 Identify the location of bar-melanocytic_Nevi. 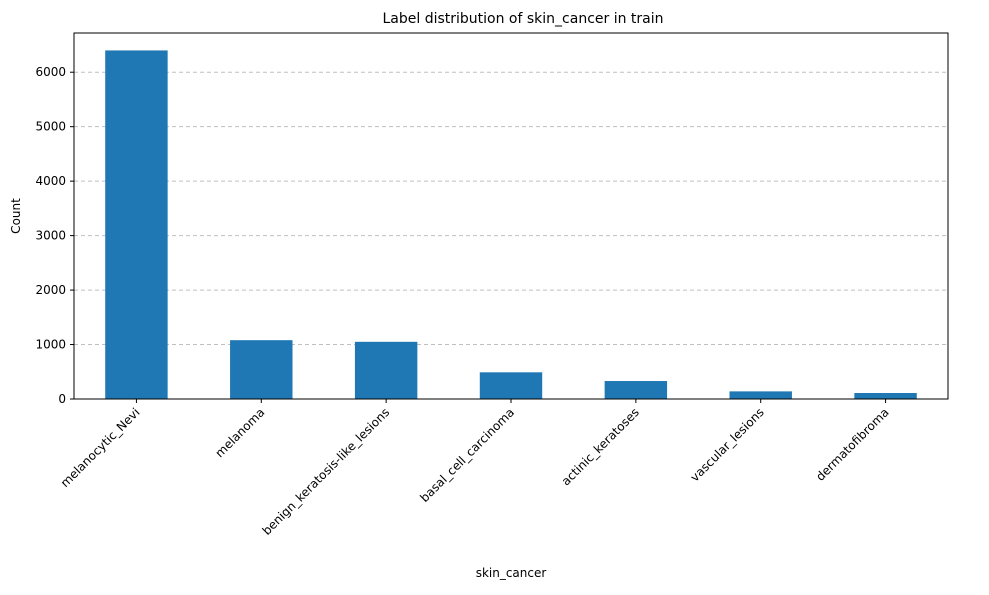
(136, 225).